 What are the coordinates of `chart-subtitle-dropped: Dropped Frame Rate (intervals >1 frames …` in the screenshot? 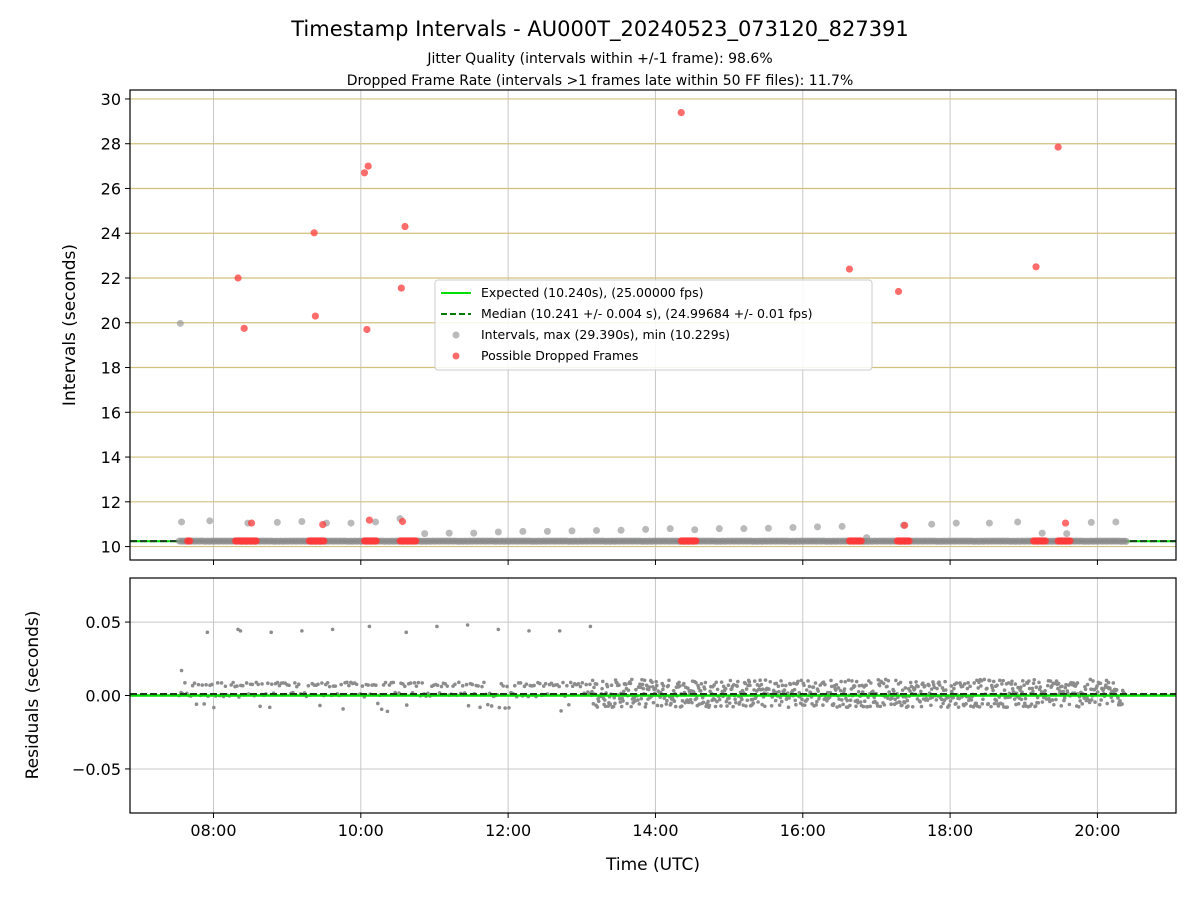 It's located at (600, 81).